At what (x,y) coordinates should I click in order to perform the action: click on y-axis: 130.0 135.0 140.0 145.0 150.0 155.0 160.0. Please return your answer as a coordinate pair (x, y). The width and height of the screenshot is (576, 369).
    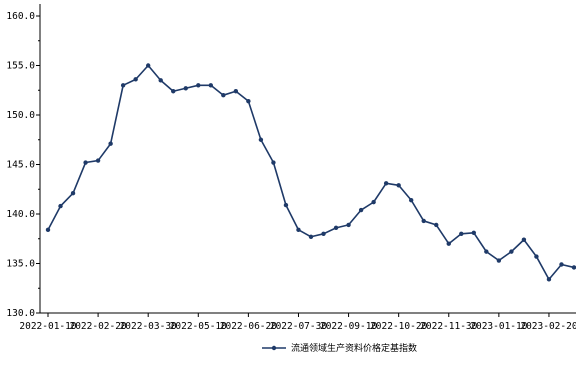
    Looking at the image, I should click on (23, 161).